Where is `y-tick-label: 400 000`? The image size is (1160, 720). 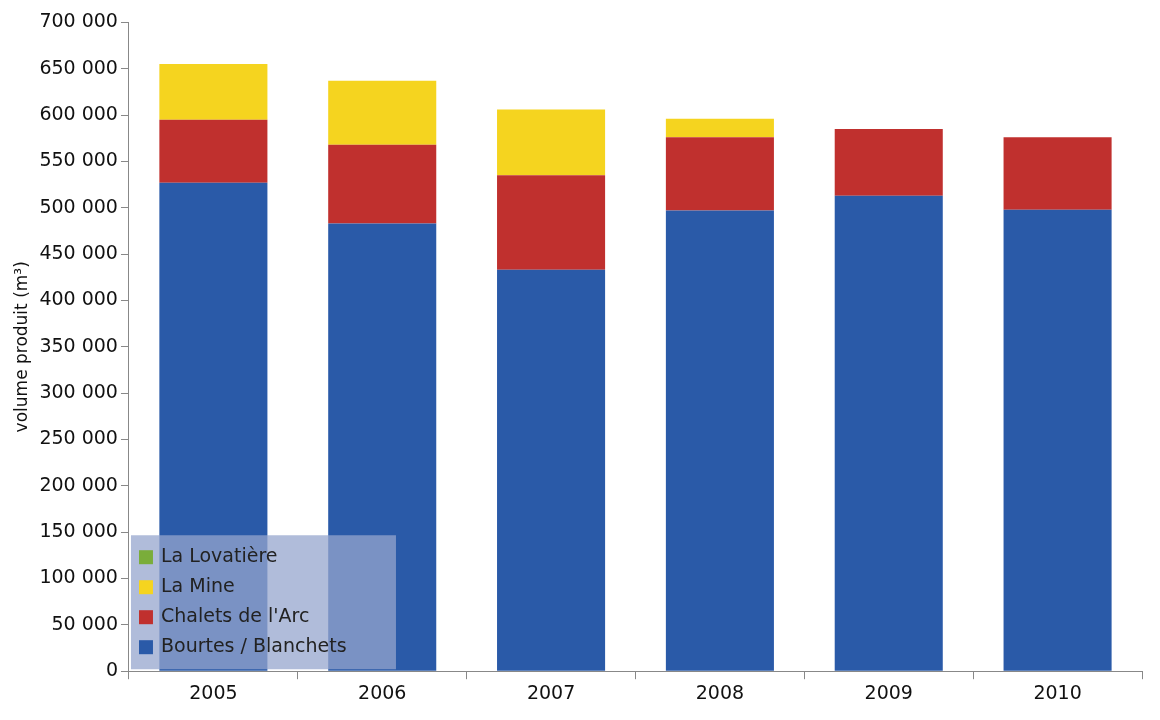 y-tick-label: 400 000 is located at coordinates (78, 298).